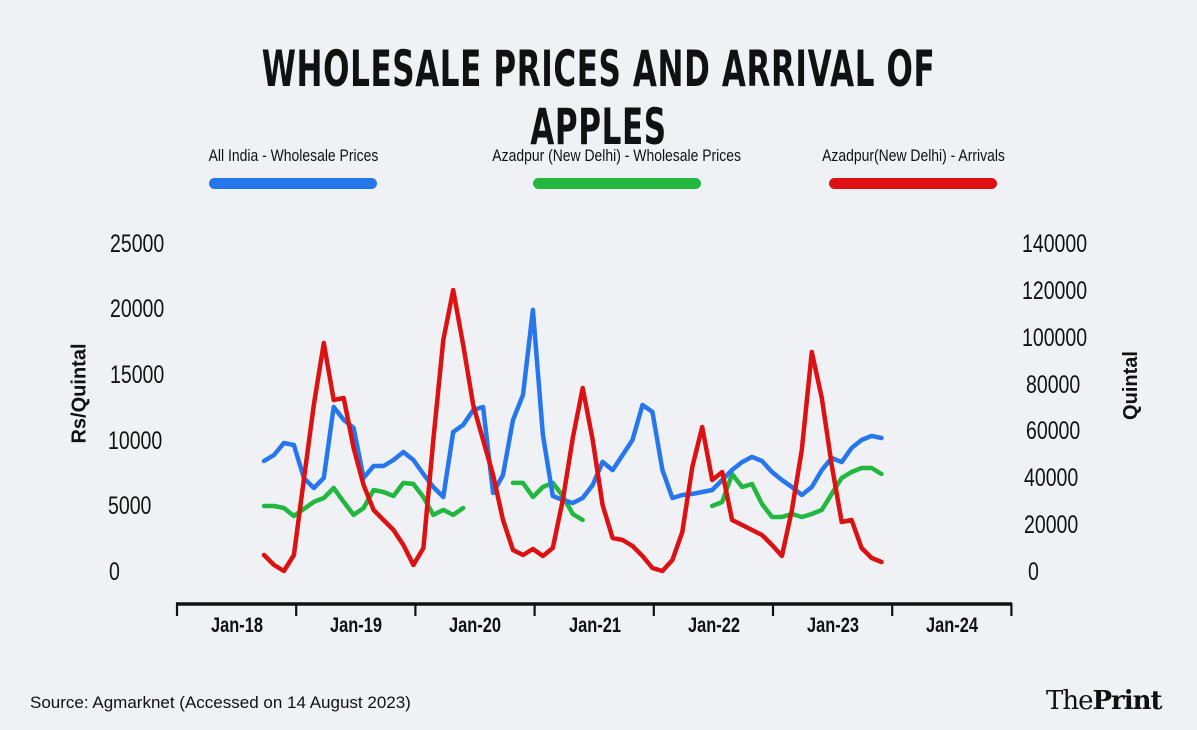 This screenshot has width=1197, height=730. I want to click on y-right-tick: 140000, so click(1055, 244).